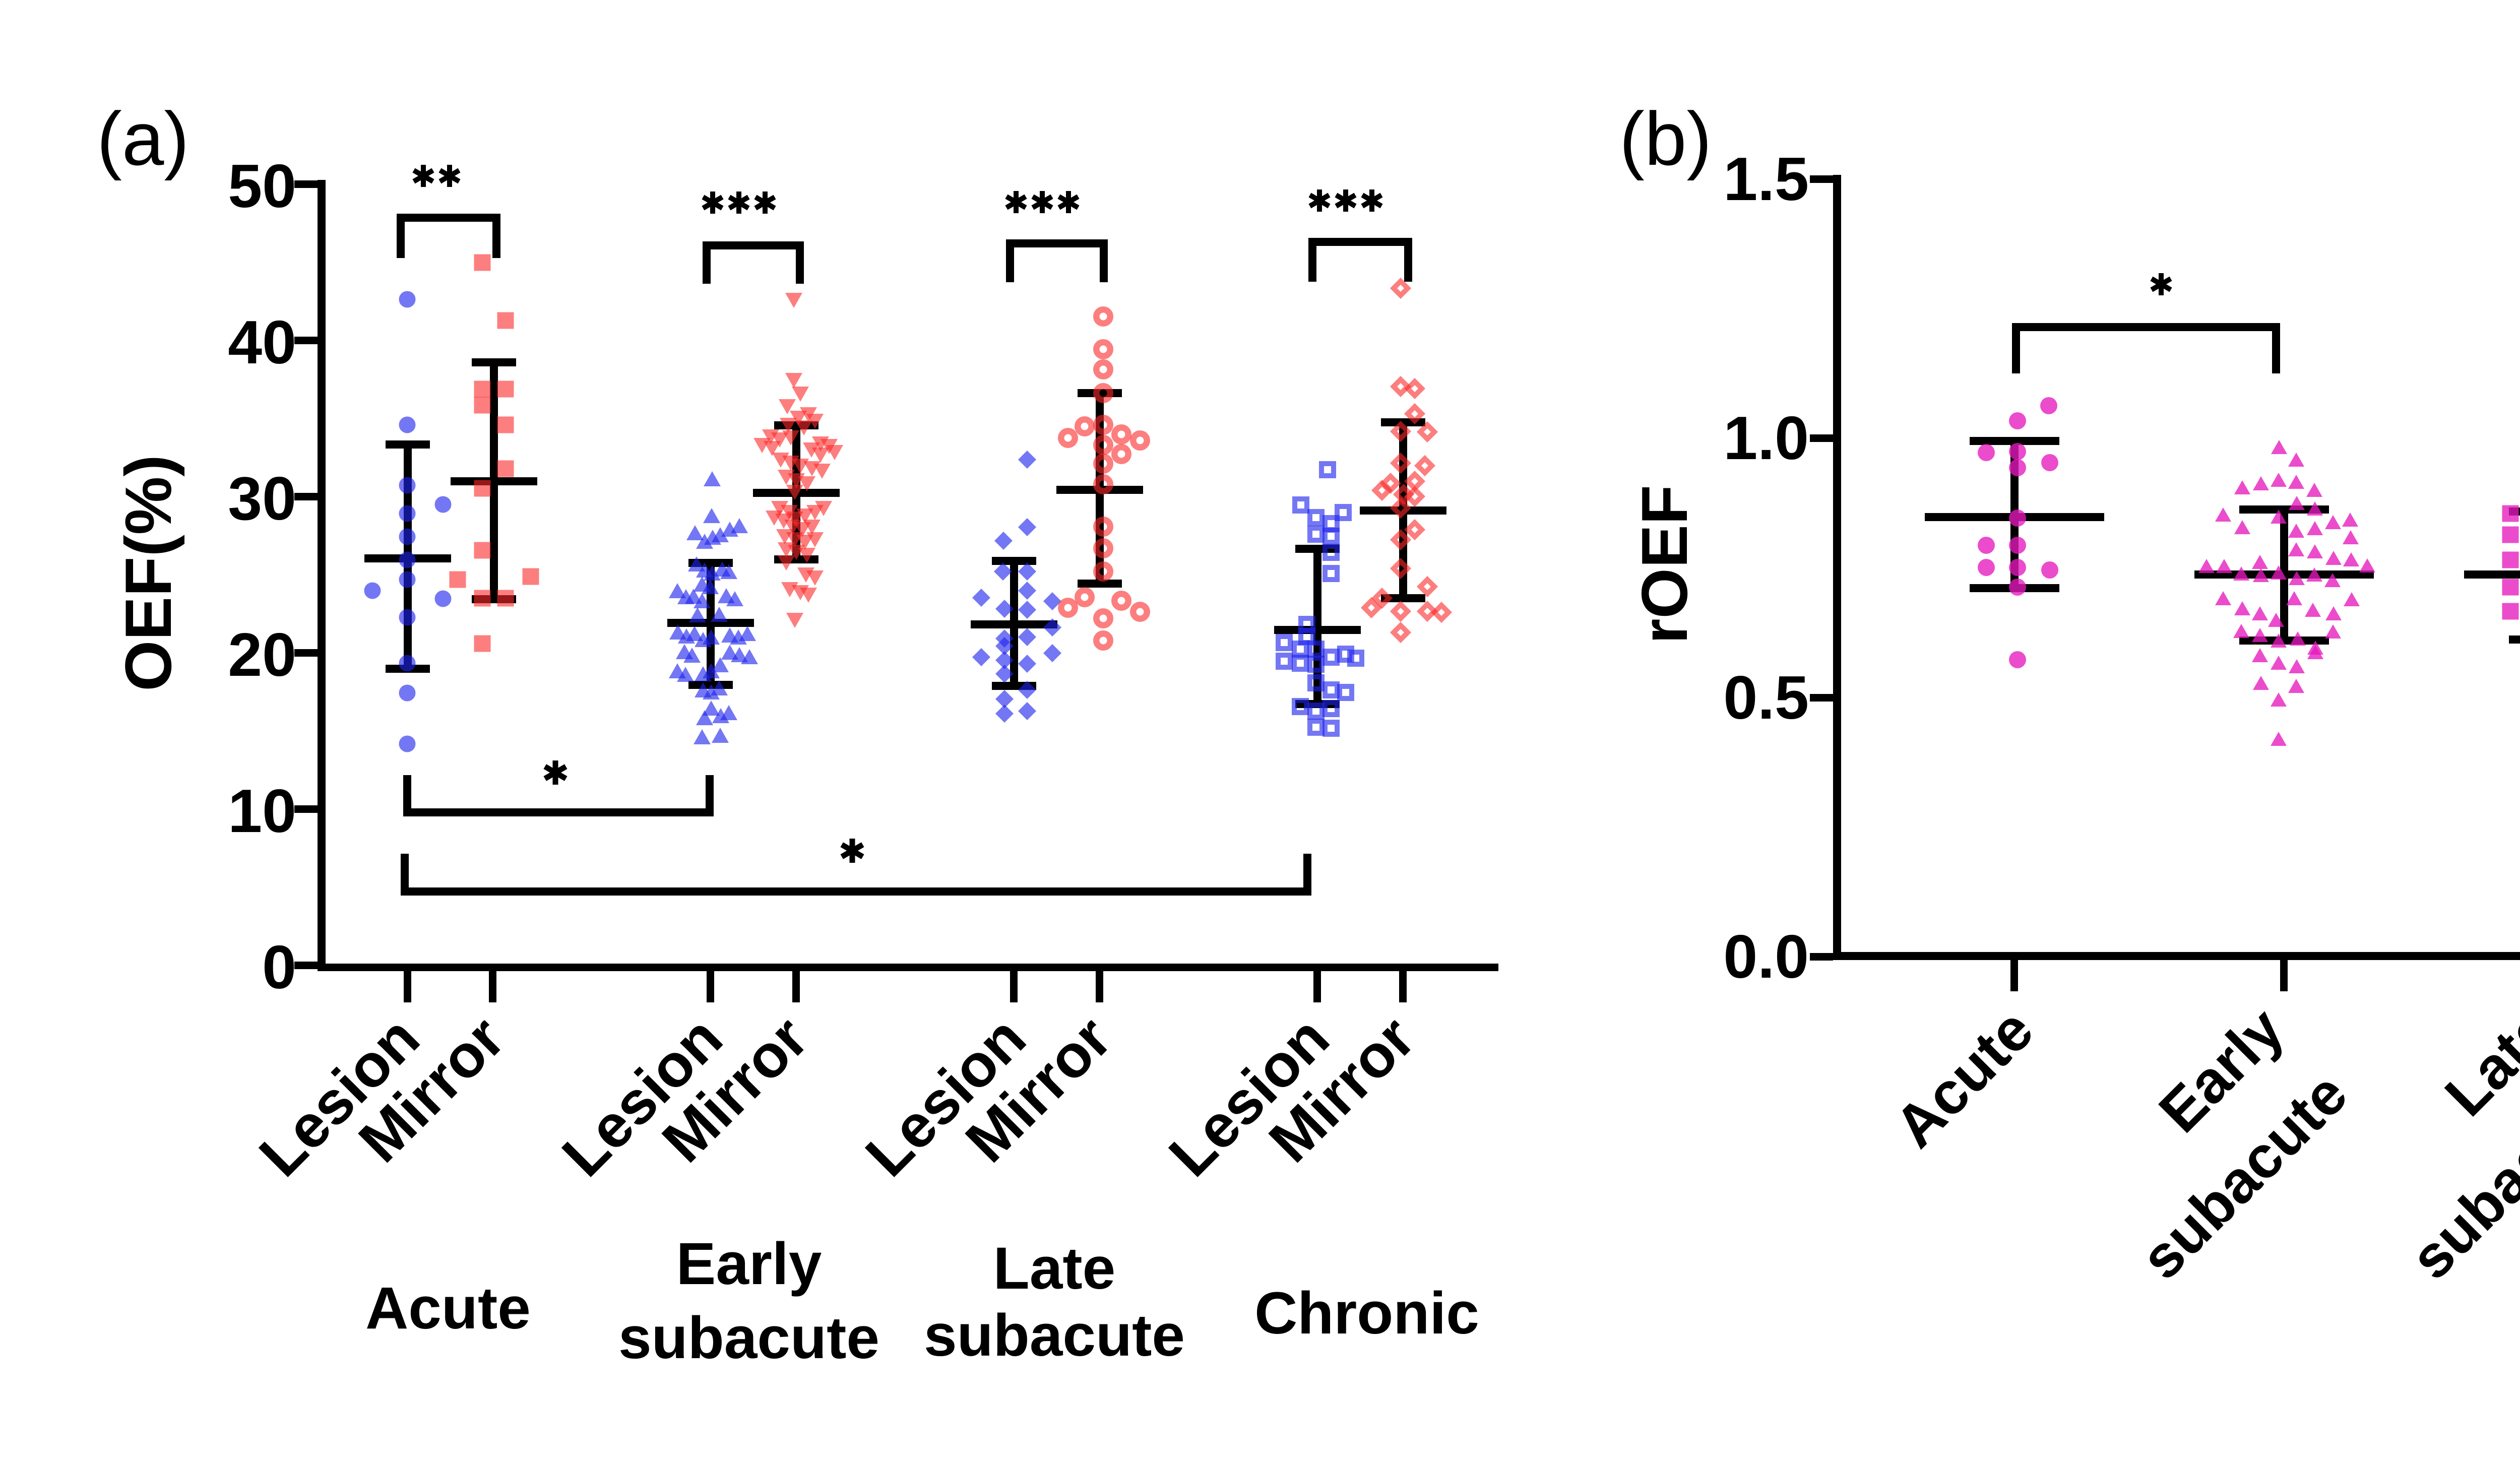 This screenshot has width=2520, height=1462. I want to click on svg-text: 0.5, so click(1766, 697).